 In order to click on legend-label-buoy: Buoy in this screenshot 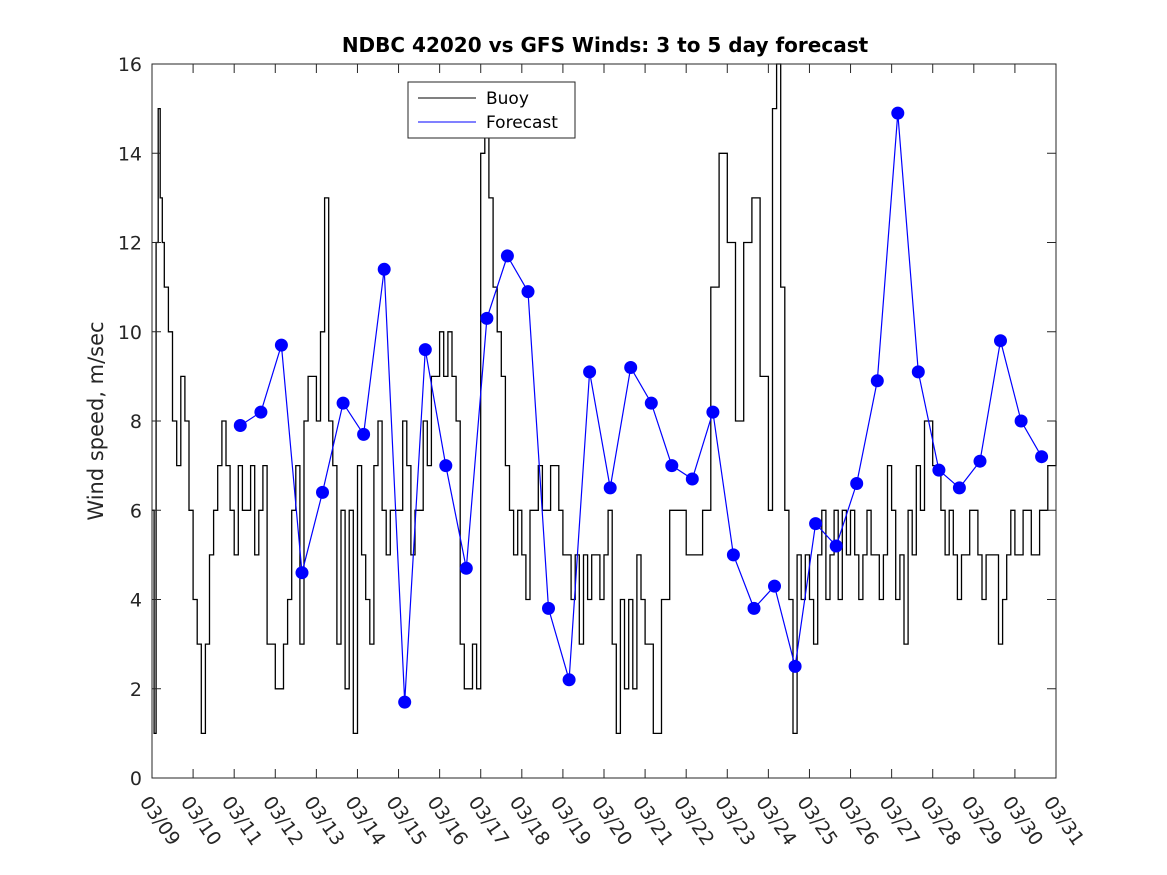, I will do `click(507, 99)`.